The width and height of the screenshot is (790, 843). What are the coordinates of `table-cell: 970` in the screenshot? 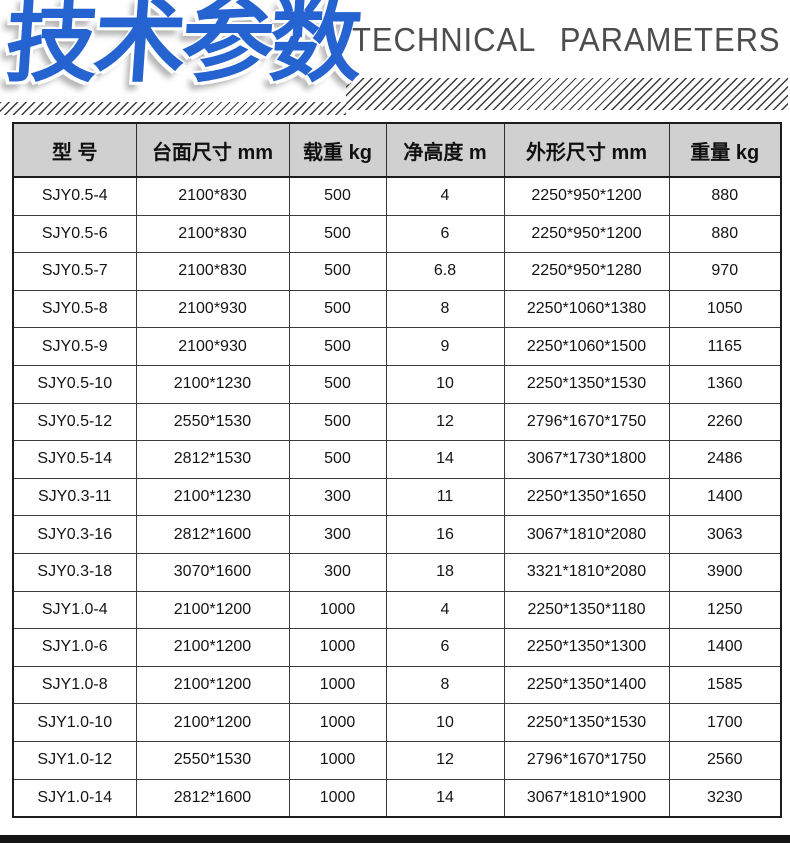 It's located at (725, 271).